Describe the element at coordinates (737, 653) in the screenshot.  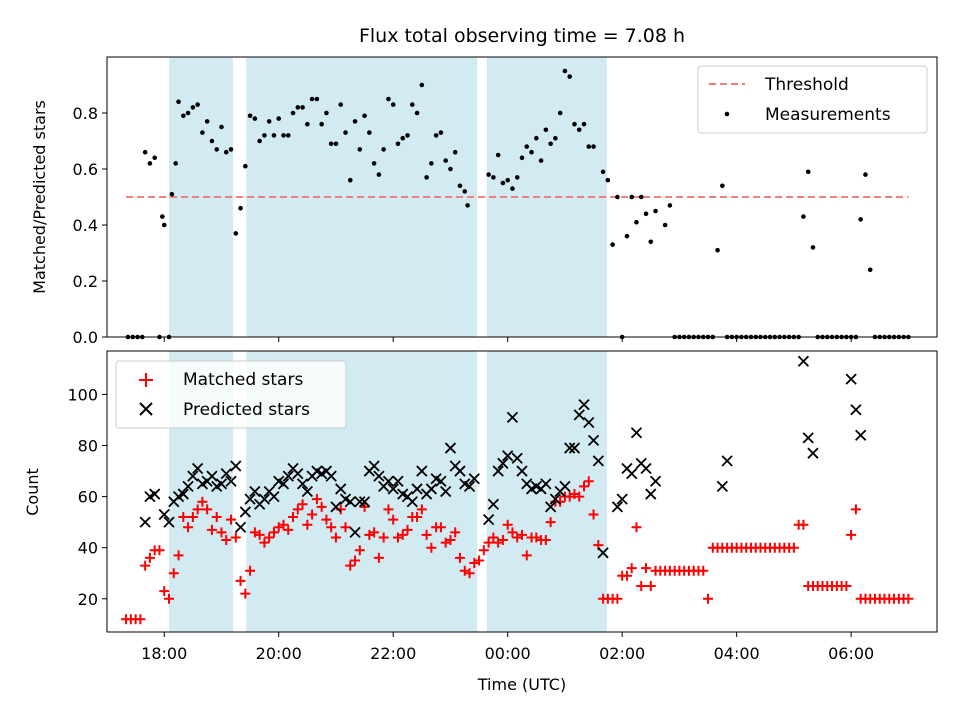
I see `x-tick-label: 04:00` at that location.